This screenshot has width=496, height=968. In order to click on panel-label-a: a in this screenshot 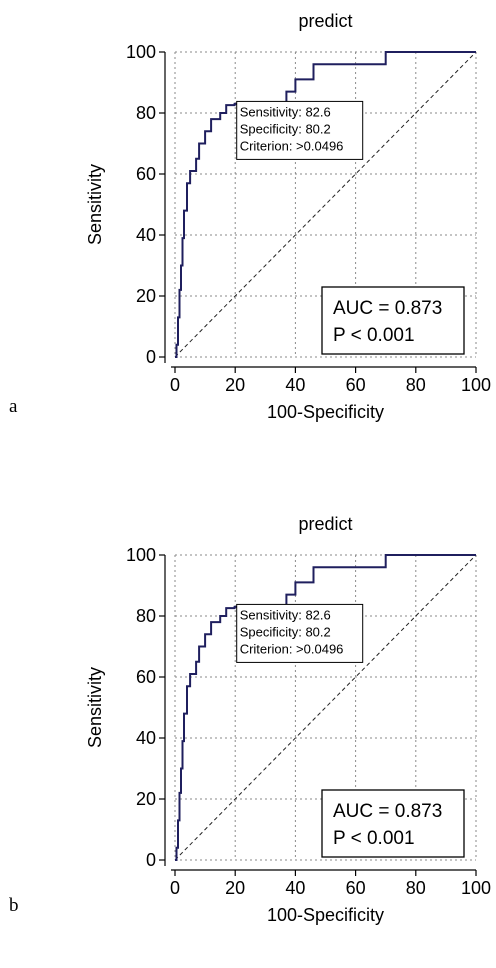, I will do `click(13, 406)`.